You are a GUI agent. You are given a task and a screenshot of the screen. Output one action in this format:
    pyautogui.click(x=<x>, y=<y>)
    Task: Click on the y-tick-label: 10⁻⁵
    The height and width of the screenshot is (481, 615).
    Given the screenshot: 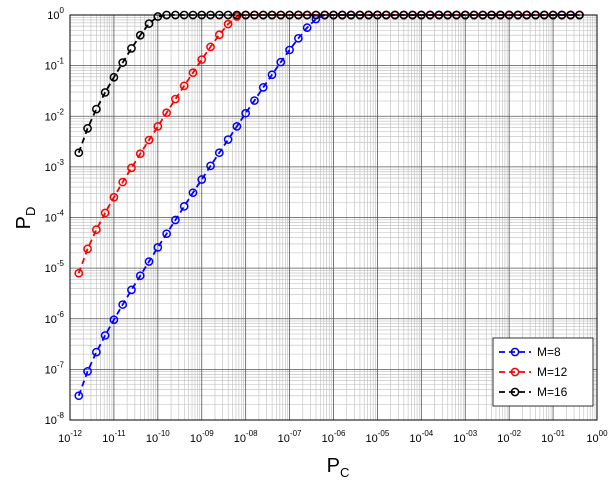 What is the action you would take?
    pyautogui.click(x=55, y=267)
    